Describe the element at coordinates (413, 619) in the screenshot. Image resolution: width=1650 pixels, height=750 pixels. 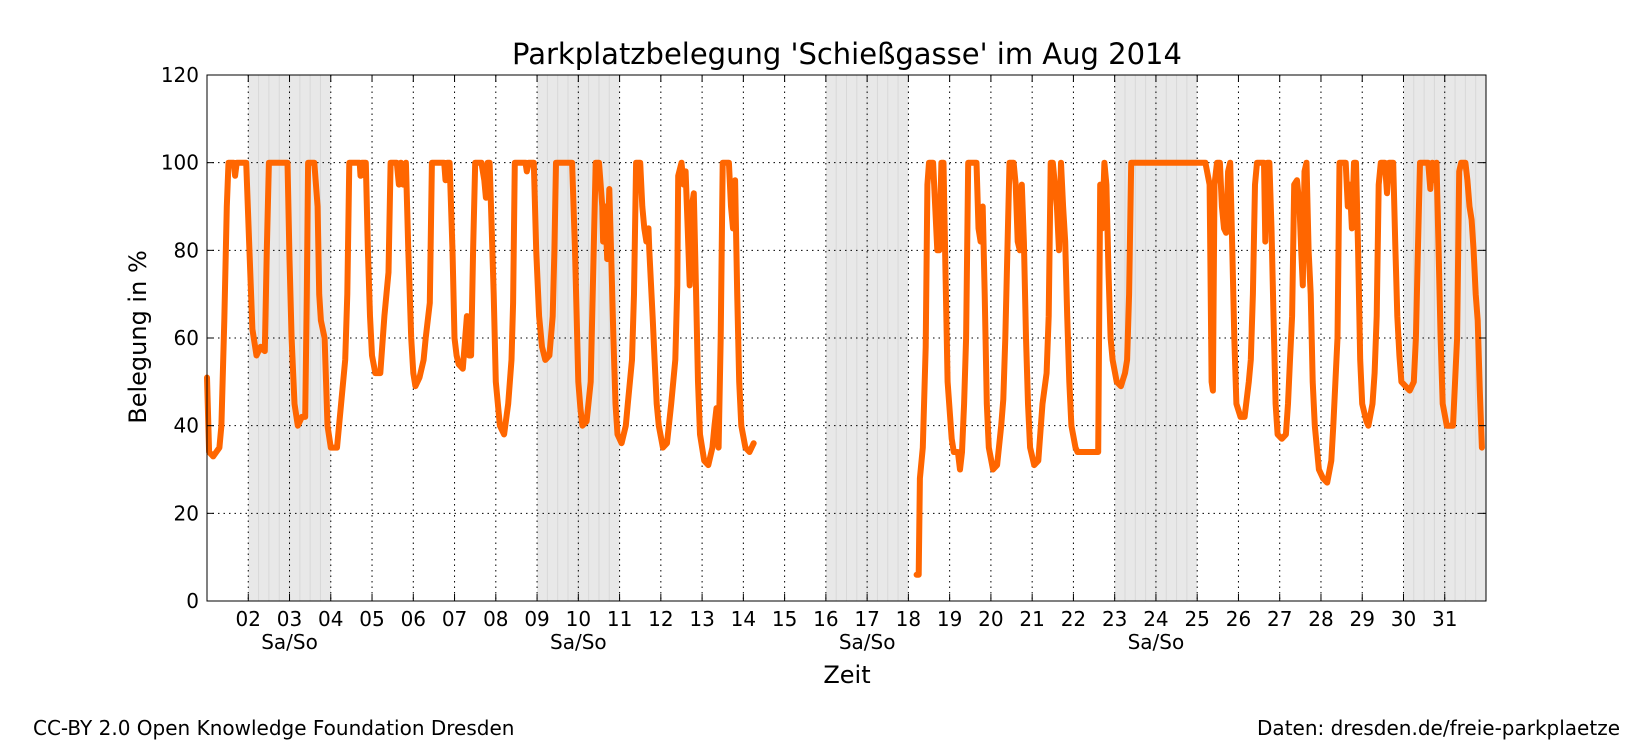
I see `x-tick-label: 06` at that location.